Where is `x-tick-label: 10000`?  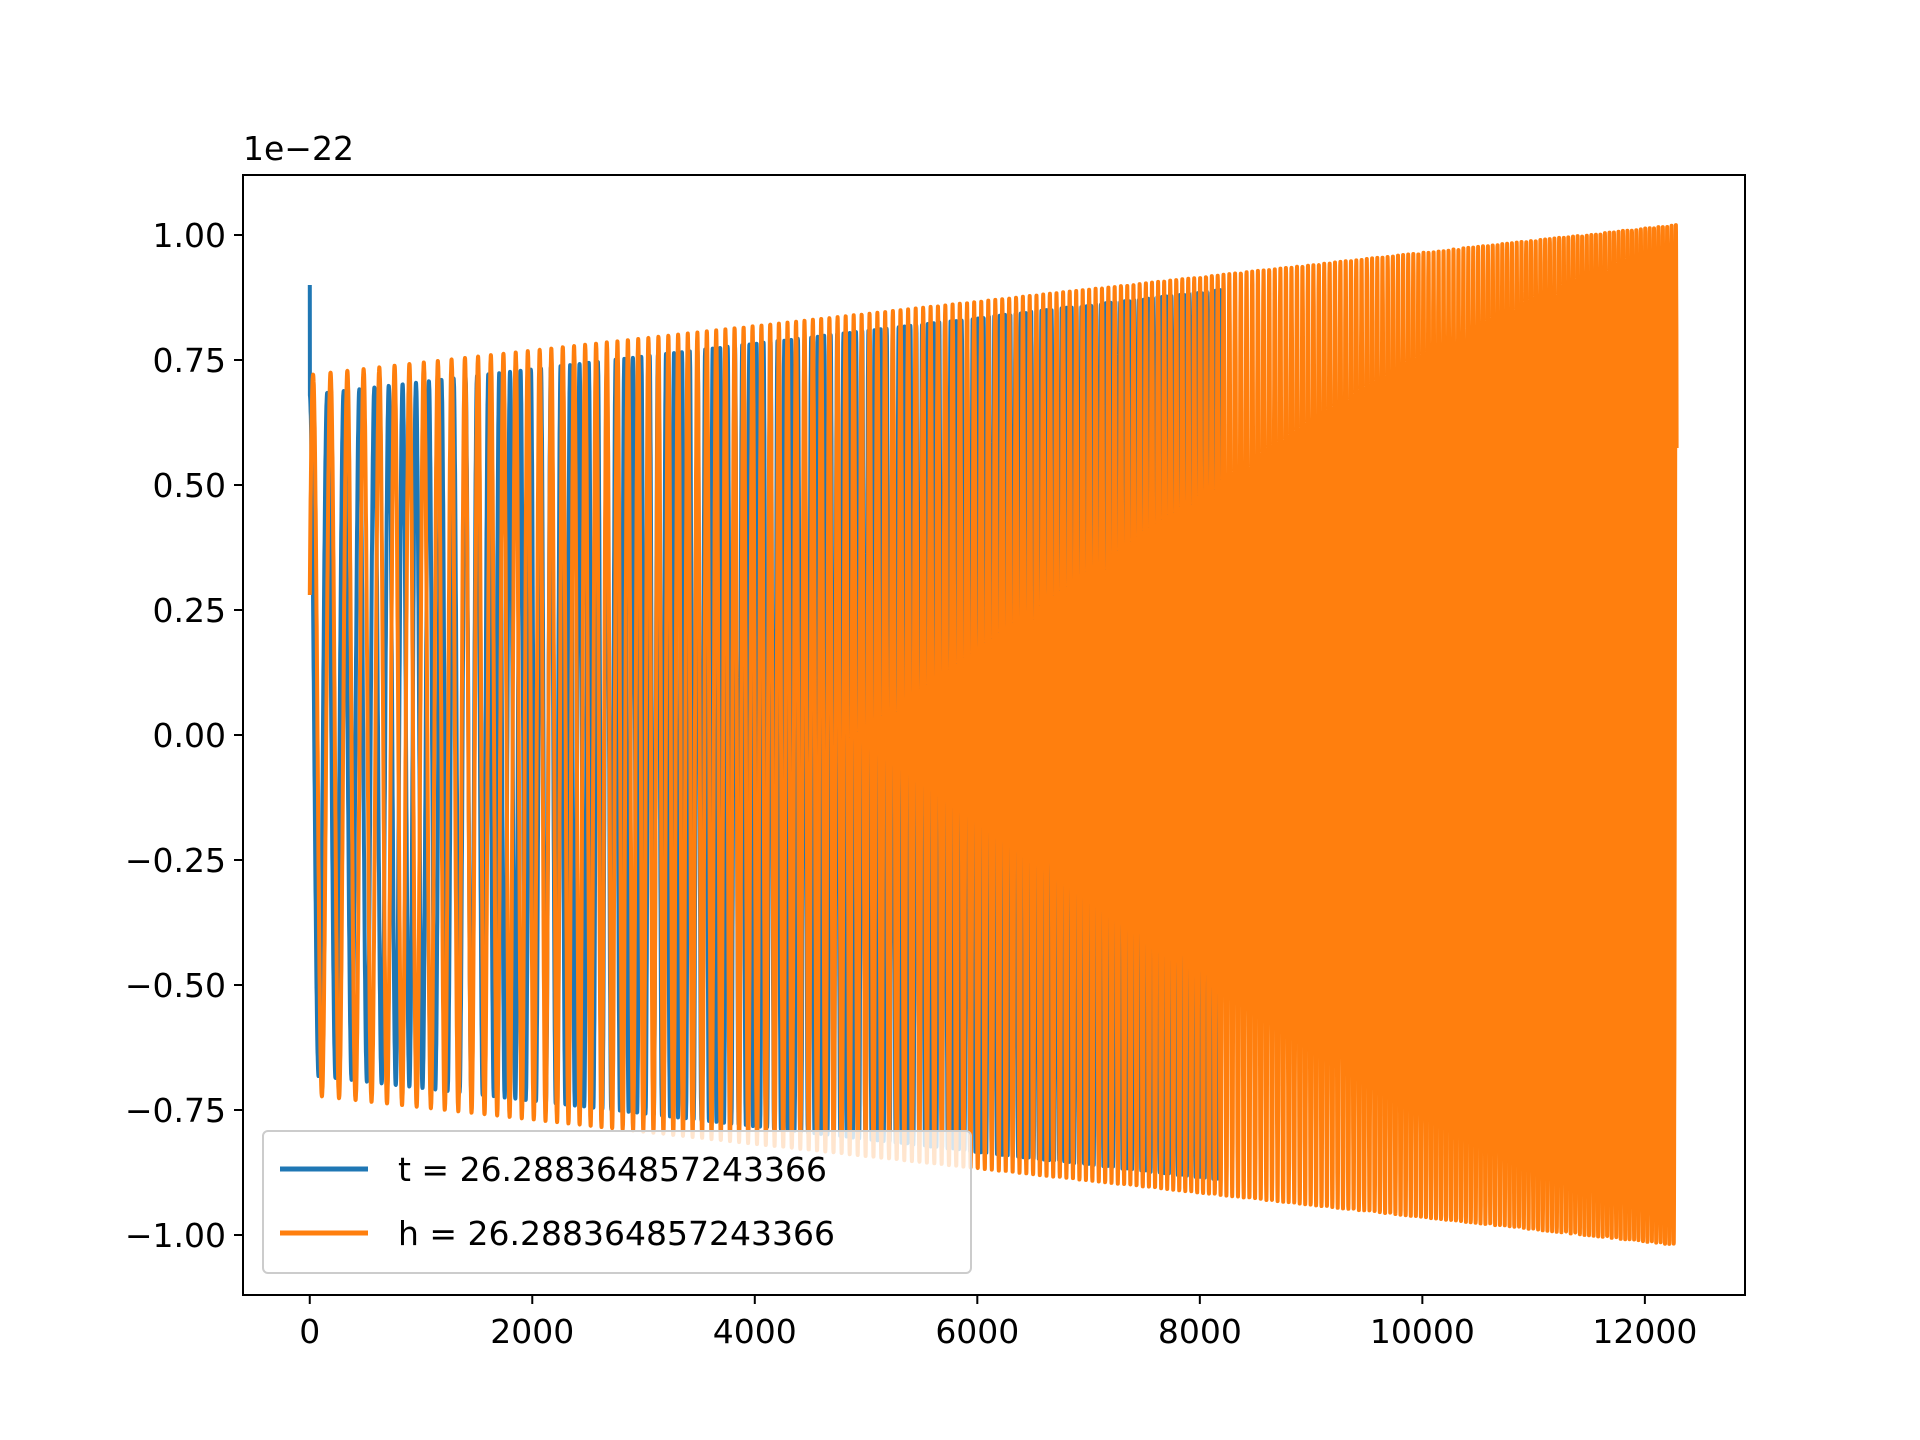 x-tick-label: 10000 is located at coordinates (1422, 1331).